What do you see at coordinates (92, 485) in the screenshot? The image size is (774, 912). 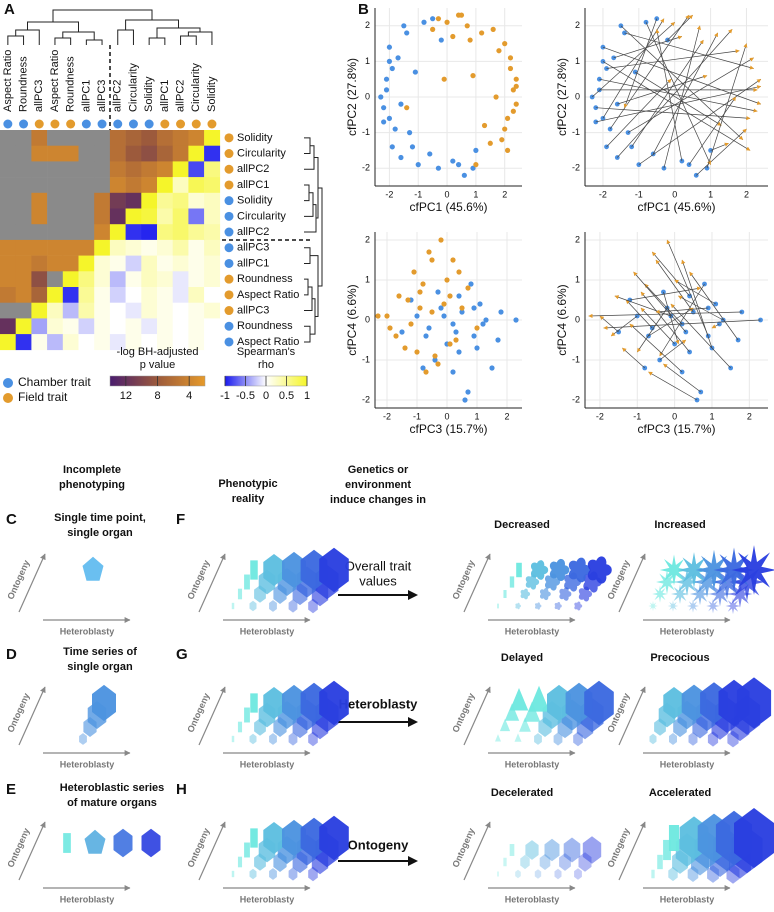 I see `diagram-text: phenotyping` at bounding box center [92, 485].